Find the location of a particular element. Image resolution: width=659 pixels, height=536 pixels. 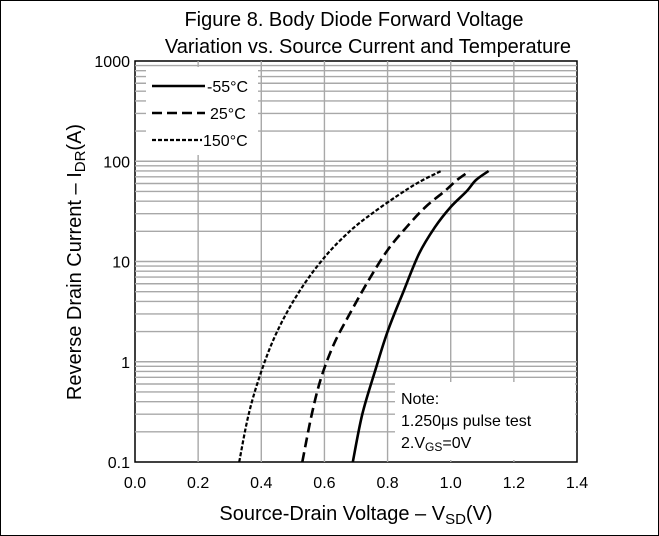

y-tick-label: 100 is located at coordinates (116, 162).